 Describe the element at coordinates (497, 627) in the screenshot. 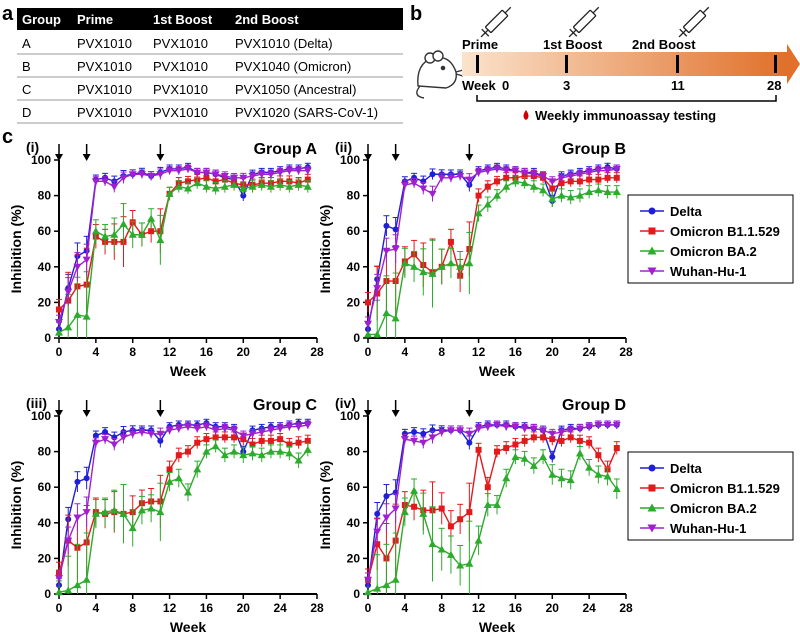

I see `x-axis-title: Week` at that location.